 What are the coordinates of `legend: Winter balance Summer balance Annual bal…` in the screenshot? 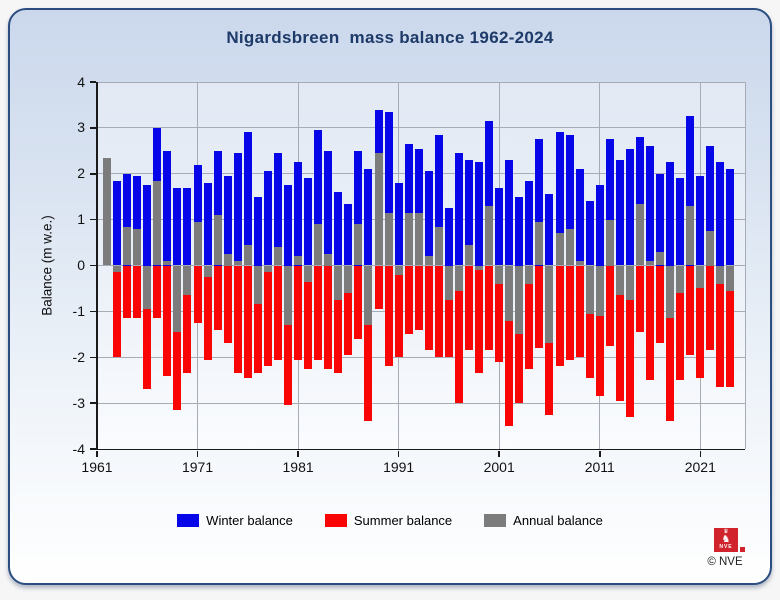 It's located at (390, 520).